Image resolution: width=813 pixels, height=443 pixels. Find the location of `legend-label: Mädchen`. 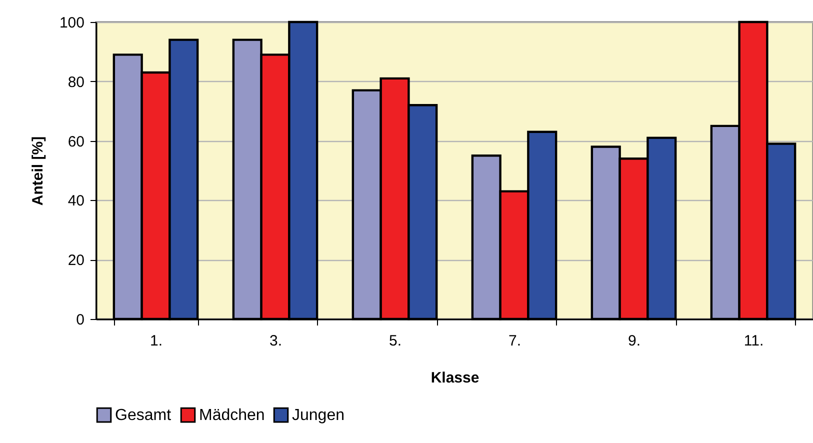

legend-label: Mädchen is located at coordinates (232, 415).